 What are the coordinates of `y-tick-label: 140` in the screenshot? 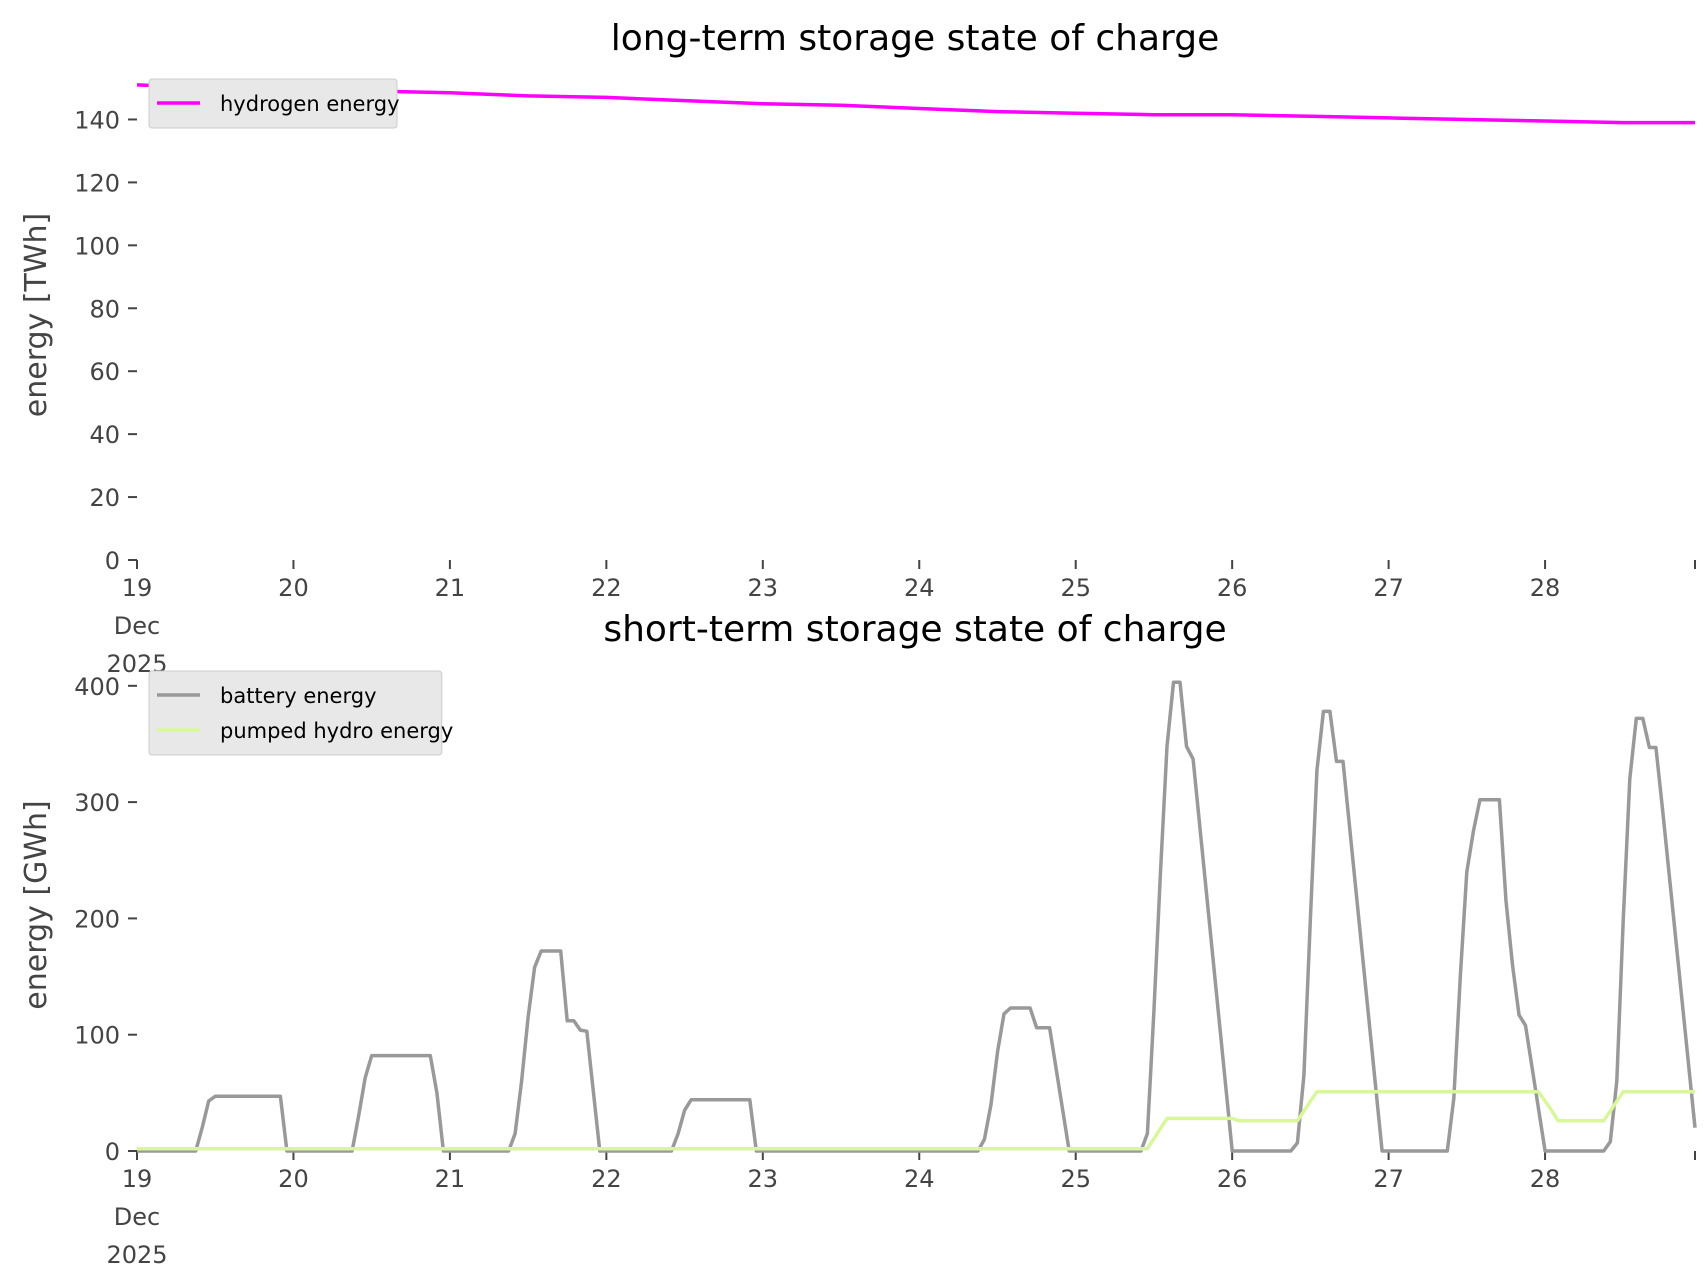 It's located at (97, 120).